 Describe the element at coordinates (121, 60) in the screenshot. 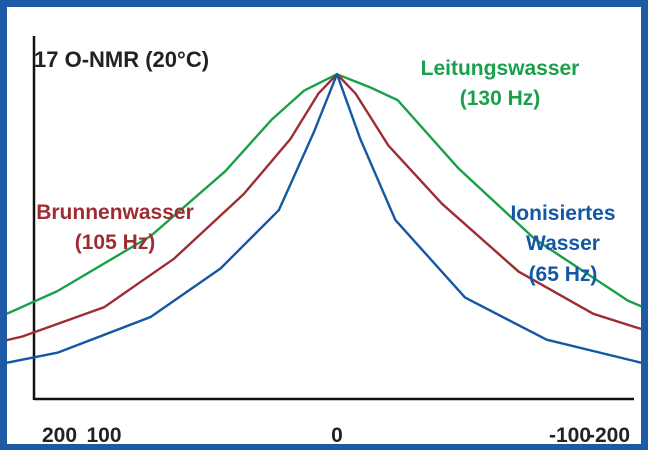

I see `chart-title: 17 O-NMR (20°C)` at that location.